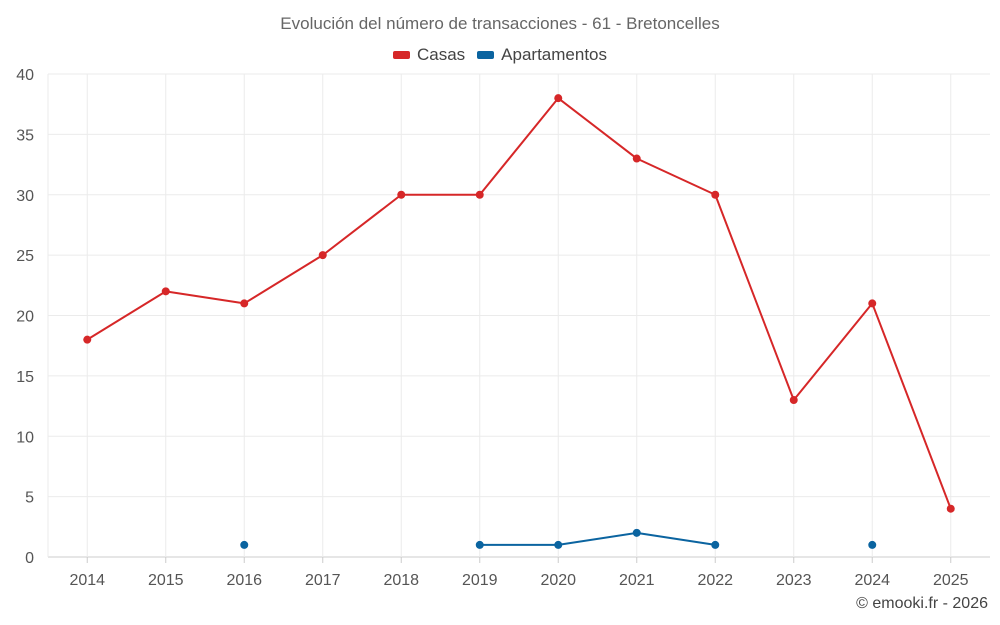 The height and width of the screenshot is (625, 1000). What do you see at coordinates (25, 196) in the screenshot?
I see `y-tick-label: 30` at bounding box center [25, 196].